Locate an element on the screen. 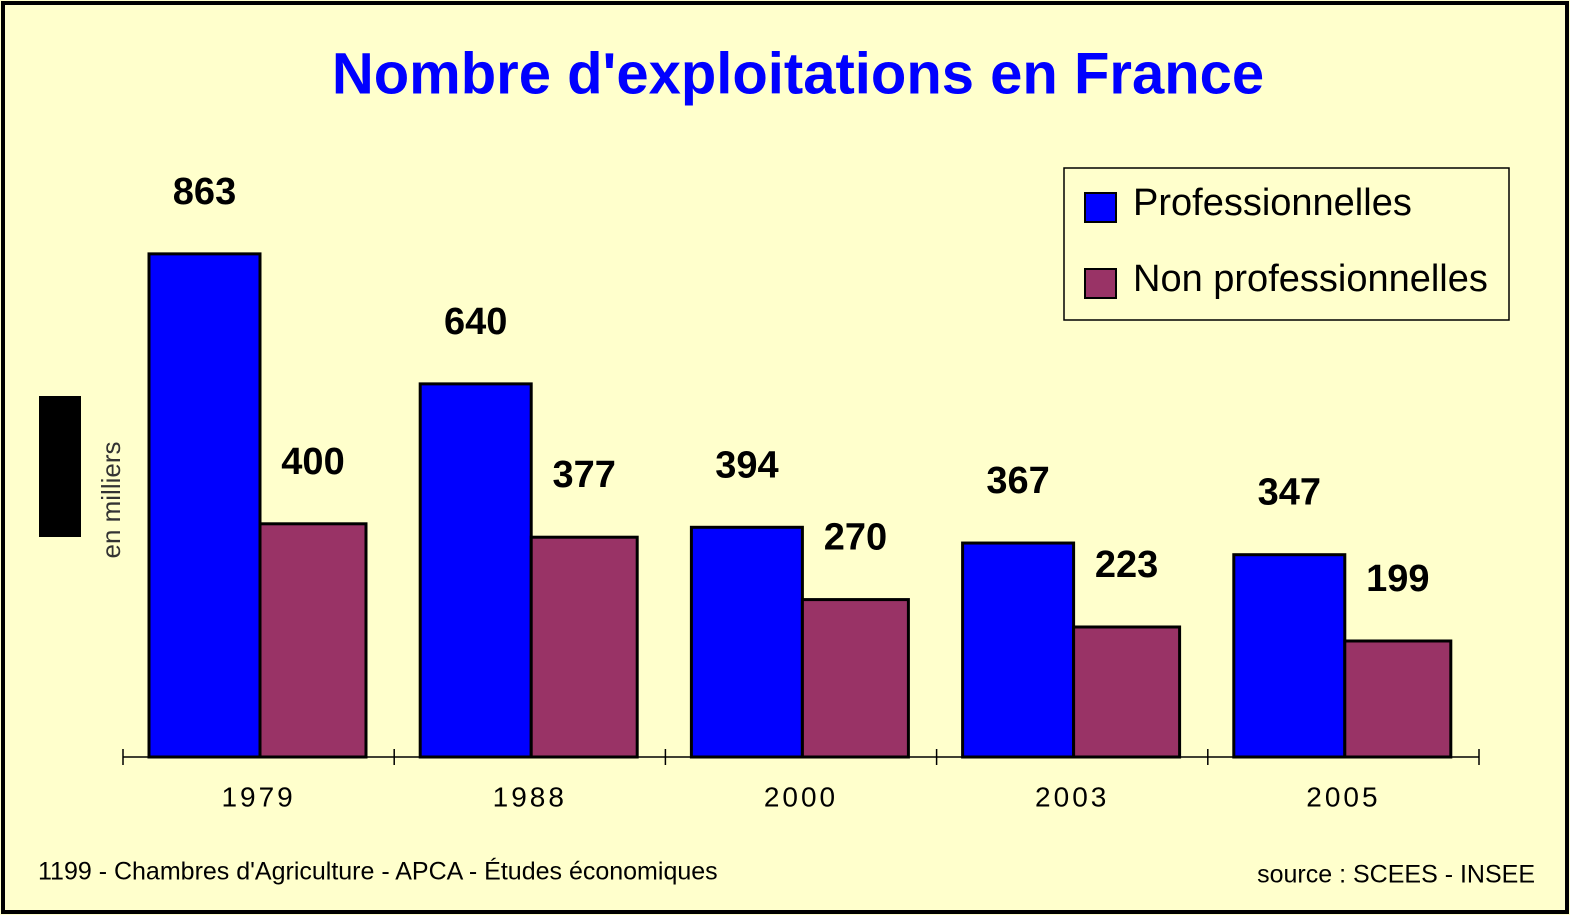 This screenshot has width=1570, height=915. value-label: 394 is located at coordinates (746, 465).